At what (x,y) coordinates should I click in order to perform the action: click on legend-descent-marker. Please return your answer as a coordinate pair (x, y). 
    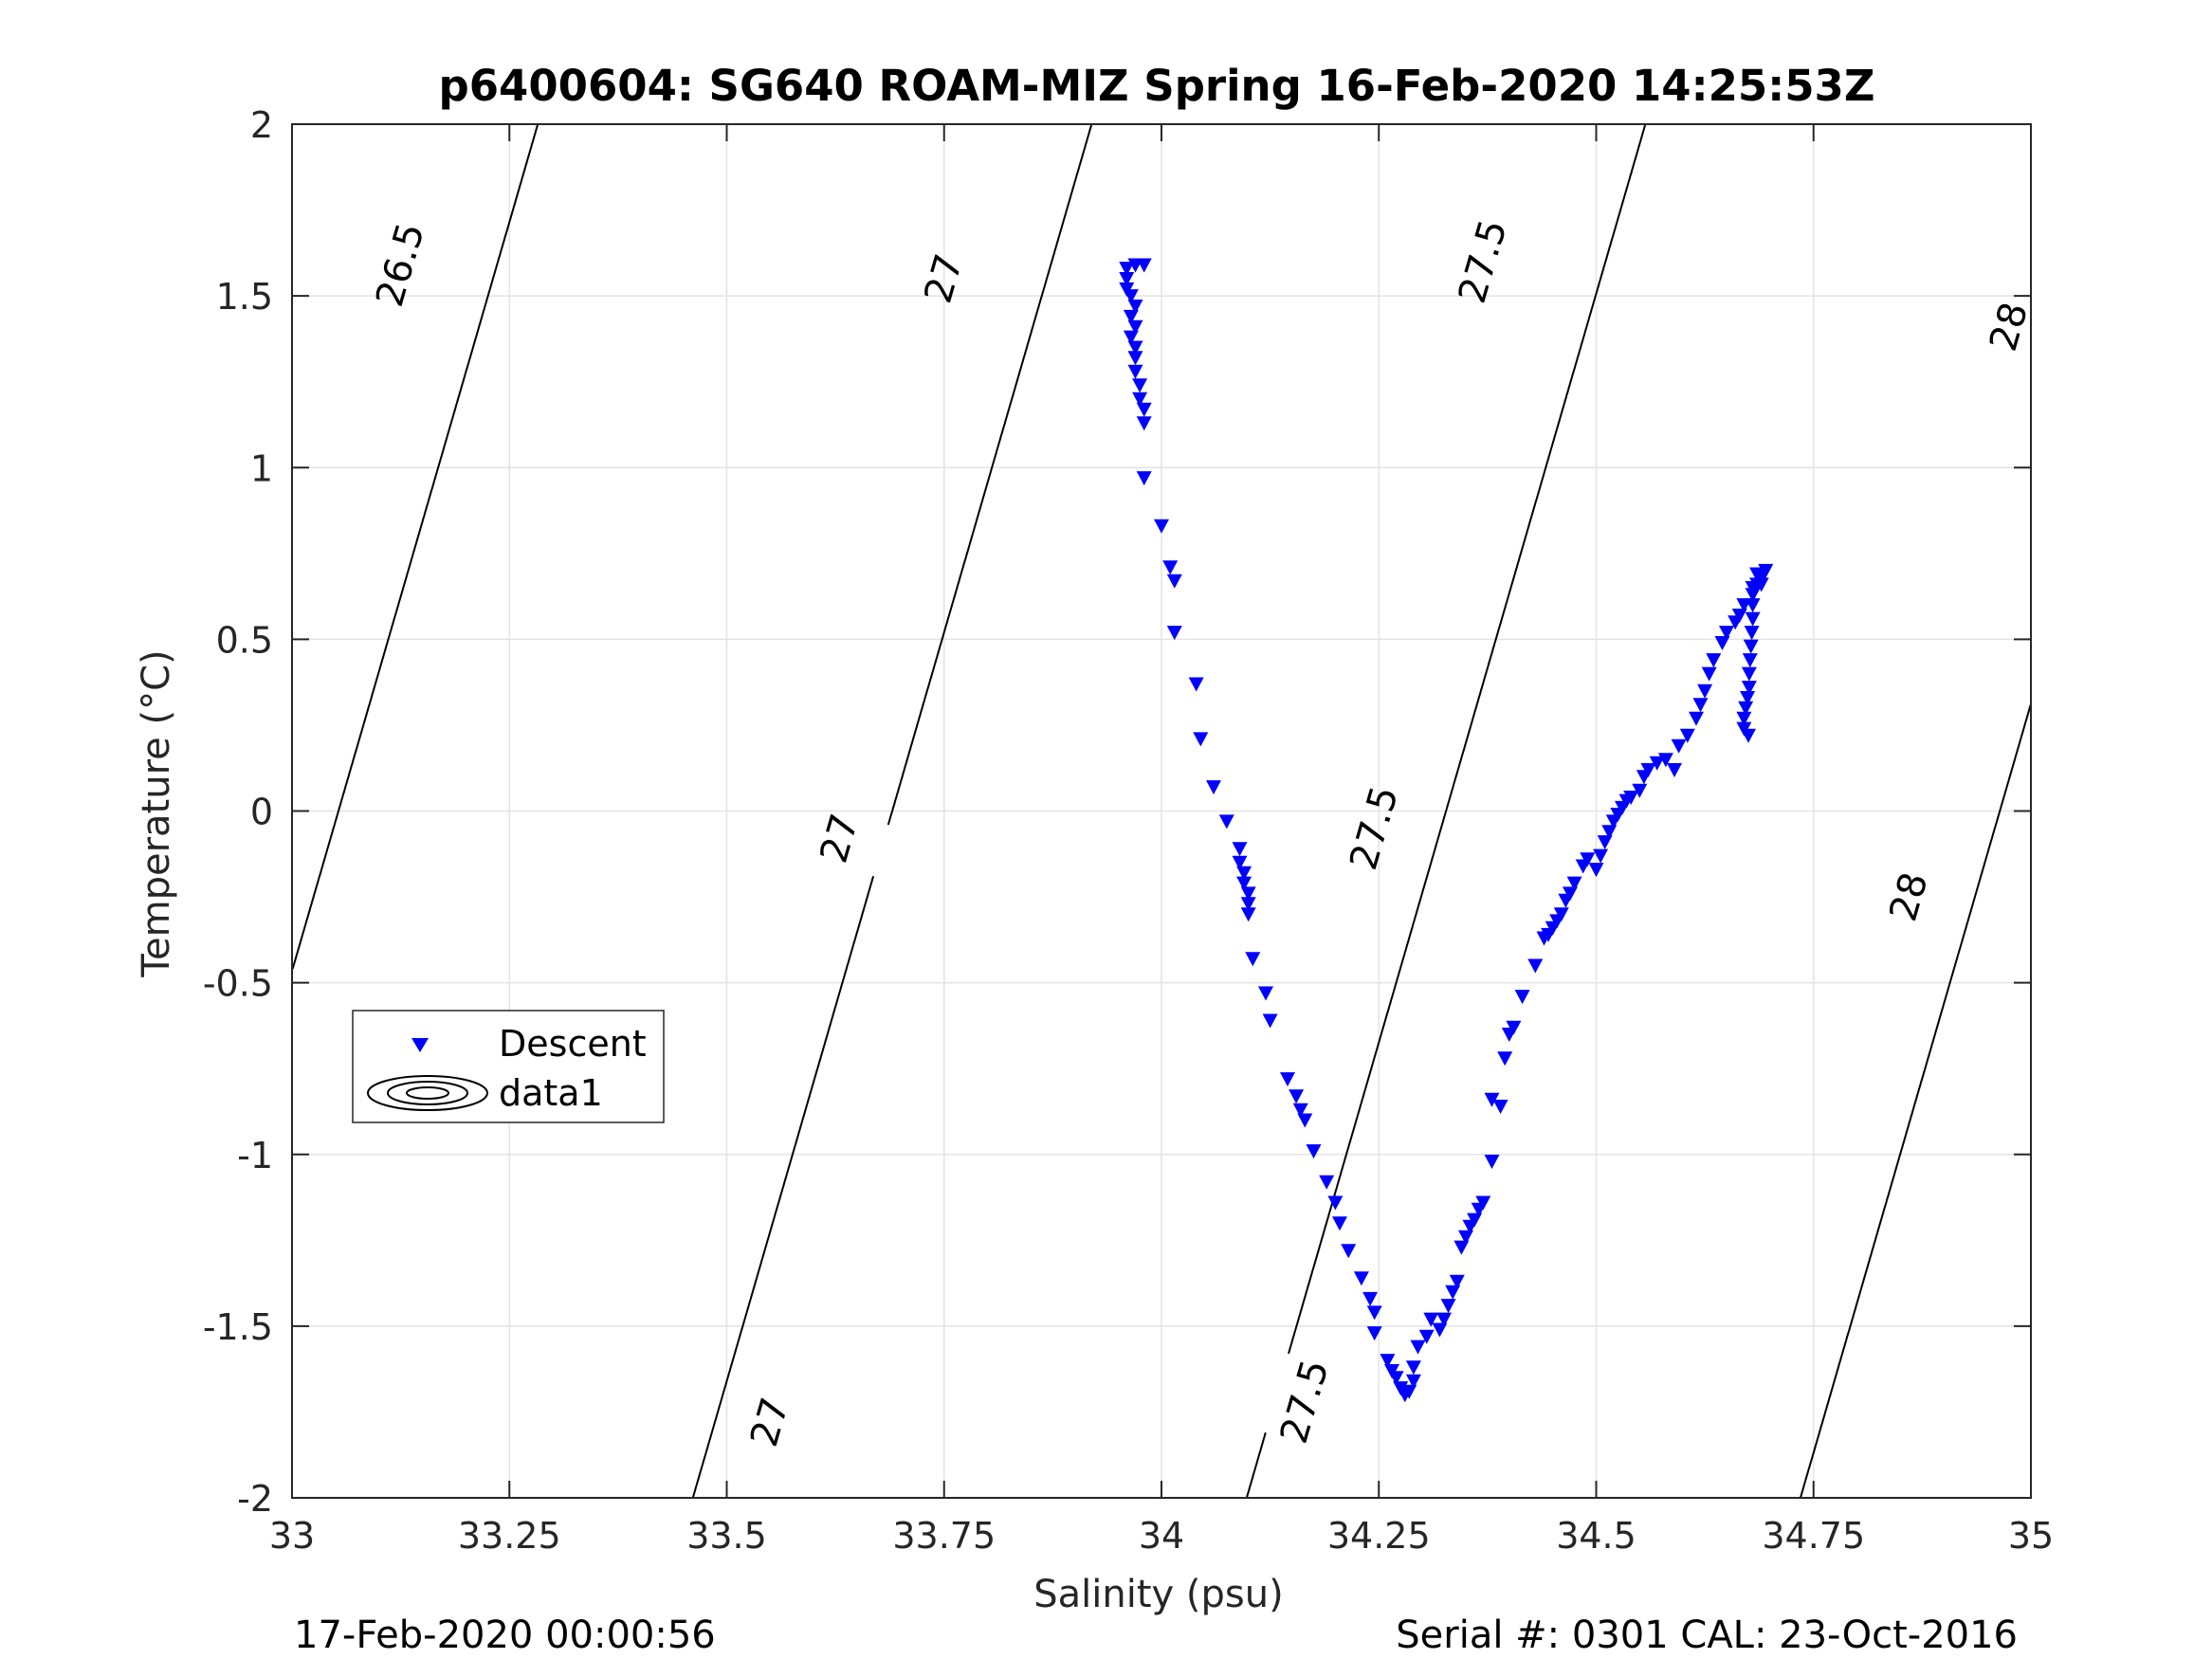
    Looking at the image, I should click on (420, 1045).